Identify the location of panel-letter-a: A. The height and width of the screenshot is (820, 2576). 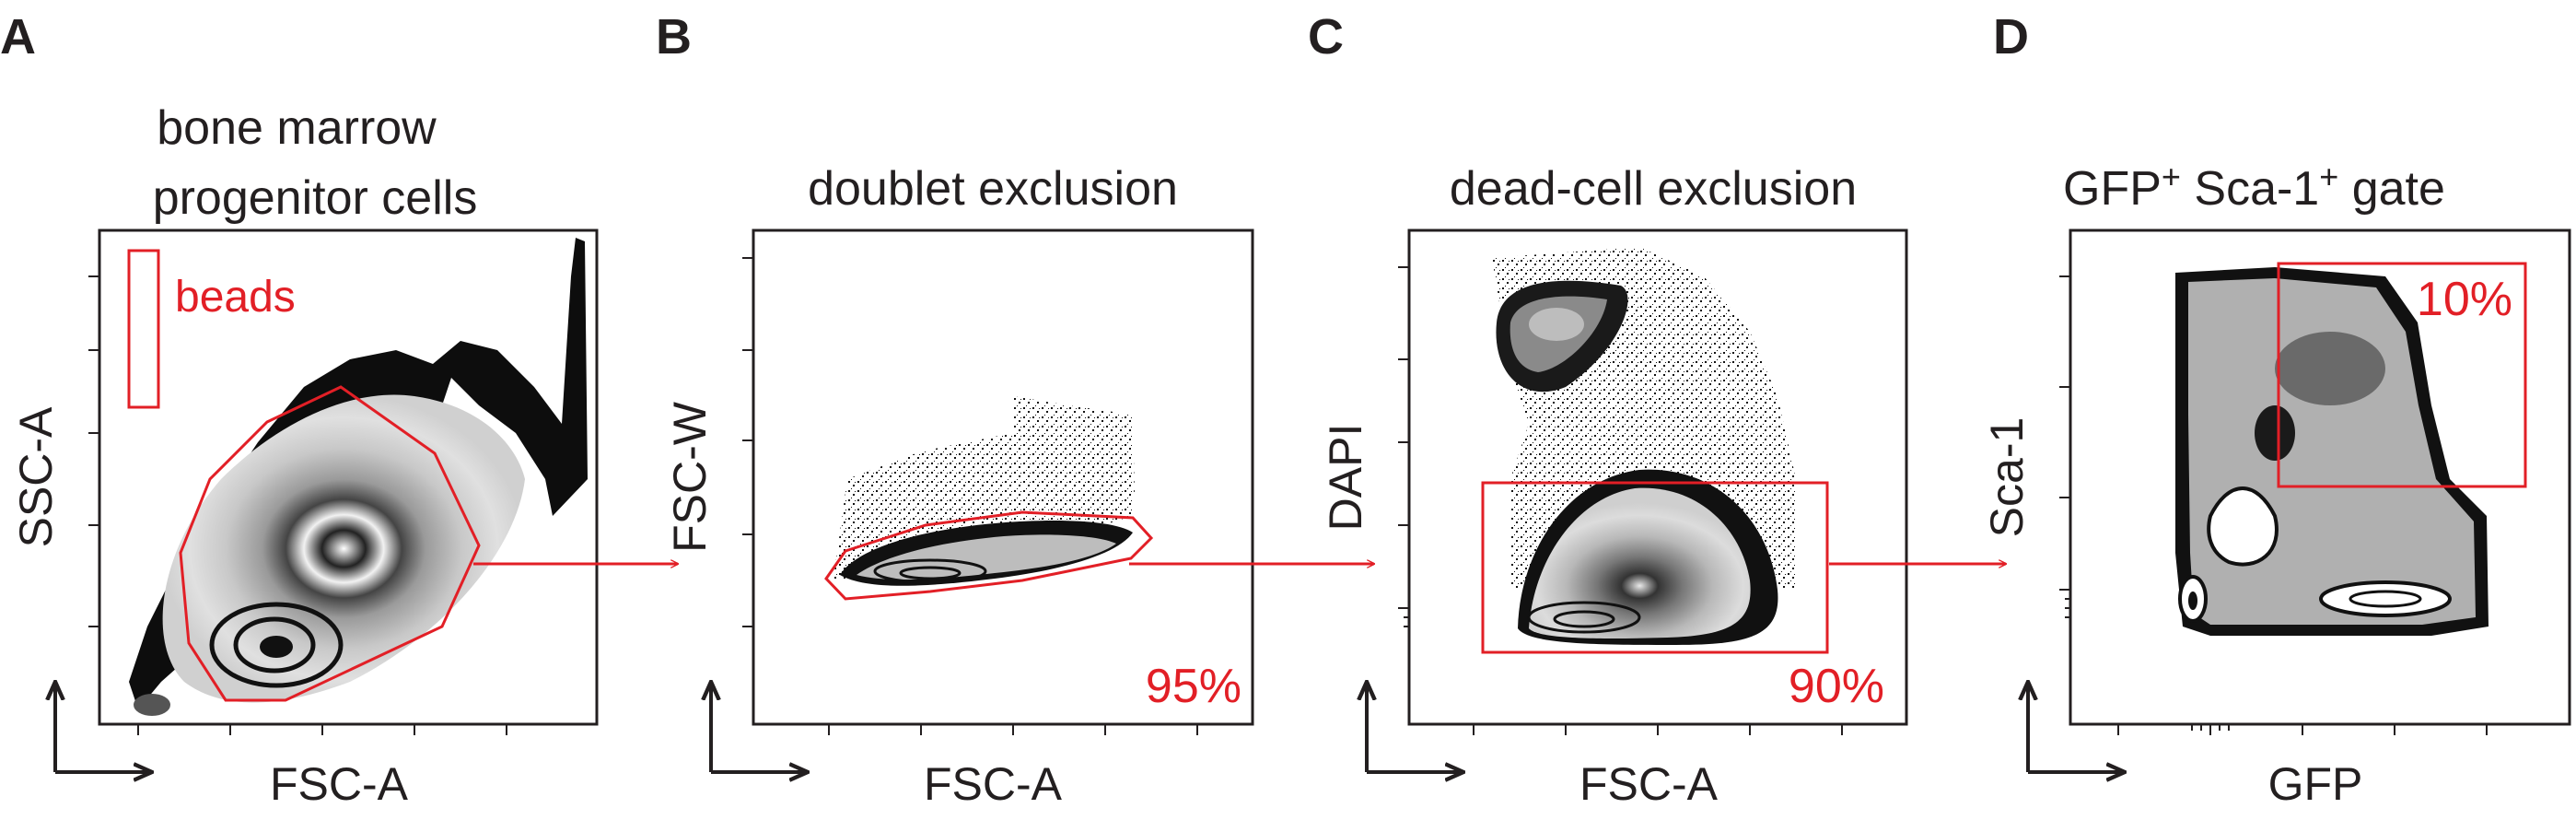
(18, 36).